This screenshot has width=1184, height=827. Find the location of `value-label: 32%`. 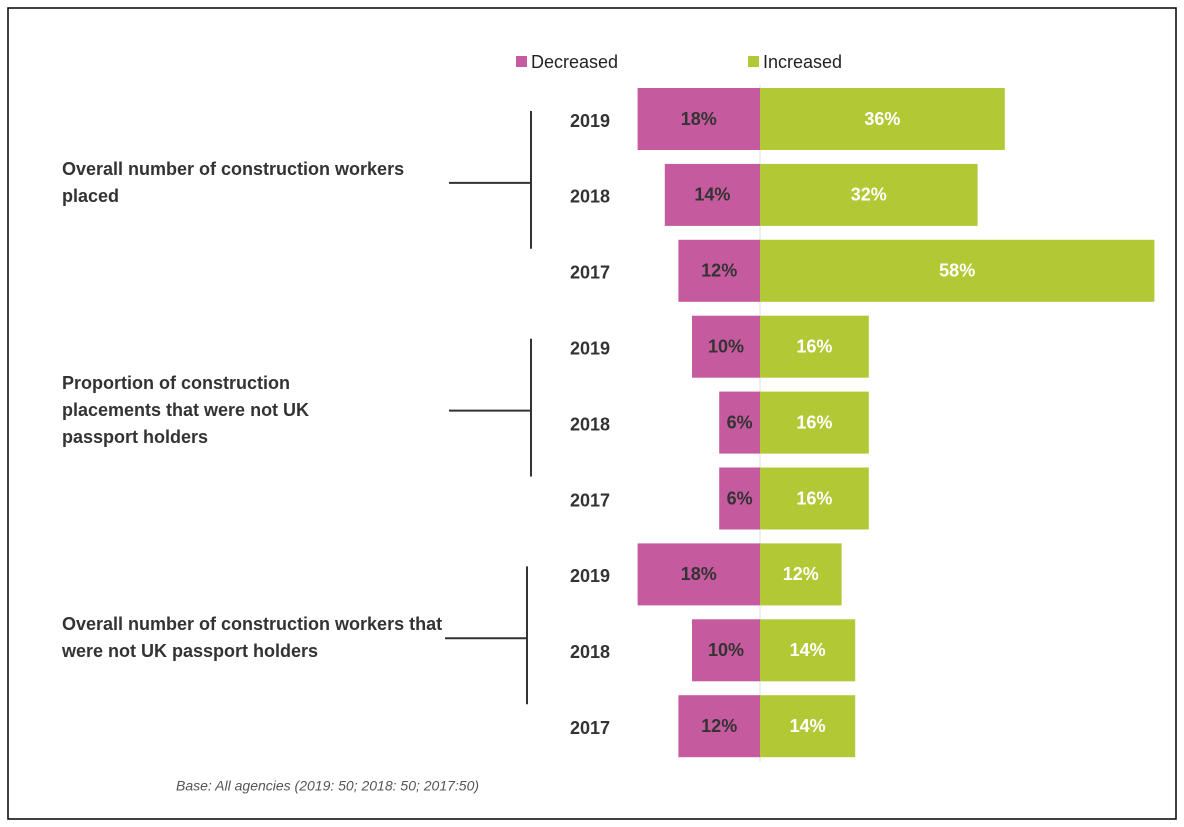

value-label: 32% is located at coordinates (869, 195).